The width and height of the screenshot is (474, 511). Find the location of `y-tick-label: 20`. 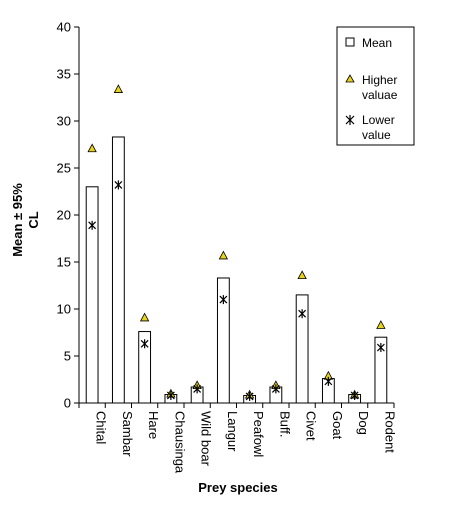

y-tick-label: 20 is located at coordinates (64, 215).